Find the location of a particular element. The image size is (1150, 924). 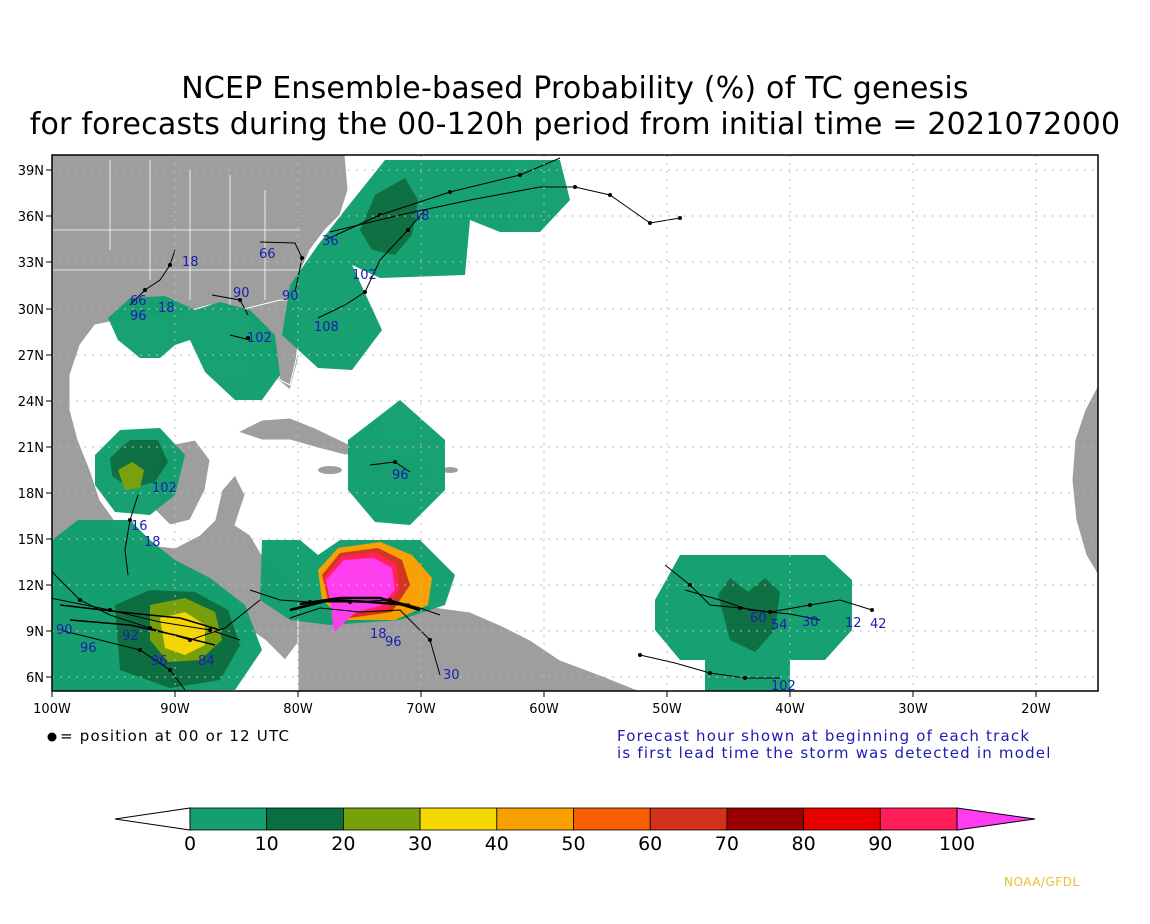

lon-label: 60W is located at coordinates (544, 709).